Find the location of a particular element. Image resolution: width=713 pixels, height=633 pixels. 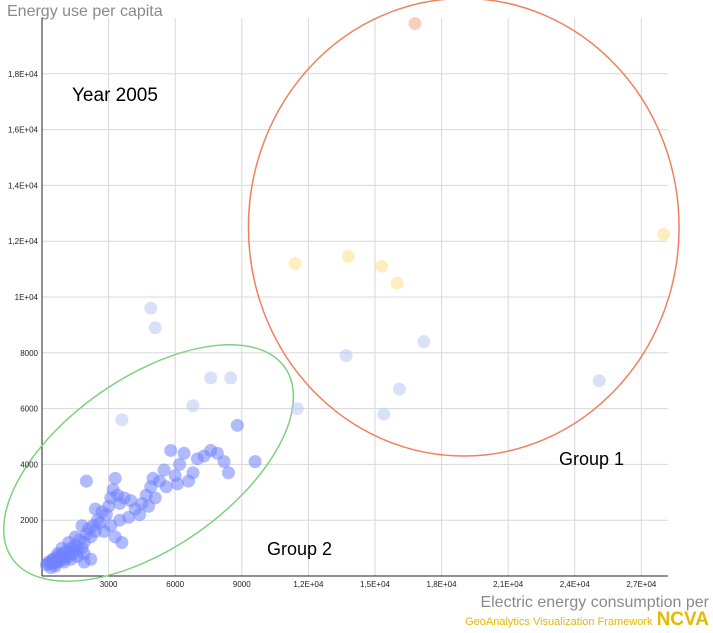

y-tick-label: 1,6E+04 is located at coordinates (23, 130).